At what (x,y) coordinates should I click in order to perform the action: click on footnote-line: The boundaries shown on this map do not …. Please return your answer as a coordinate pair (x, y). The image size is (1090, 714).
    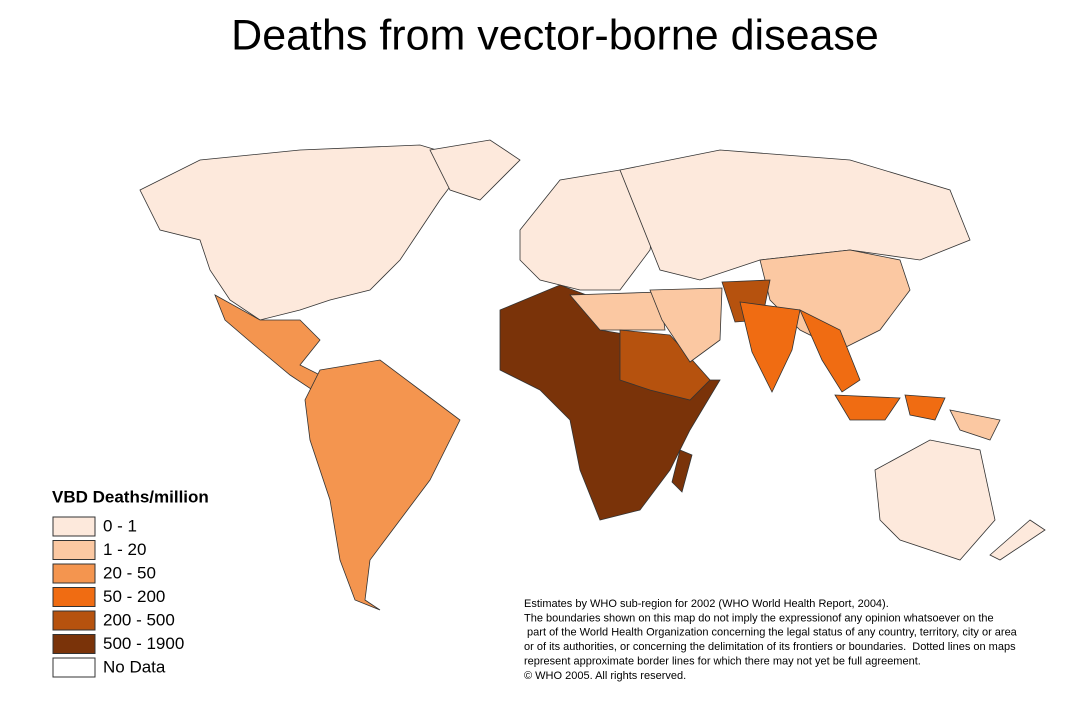
    Looking at the image, I should click on (759, 618).